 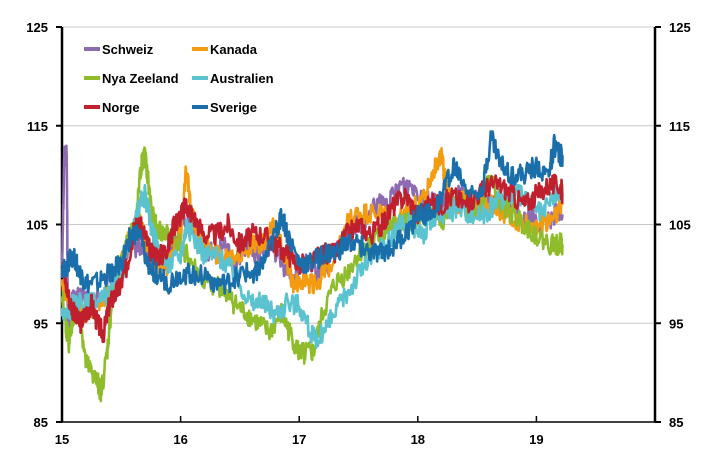 What do you see at coordinates (299, 439) in the screenshot?
I see `x-tick-label: 17` at bounding box center [299, 439].